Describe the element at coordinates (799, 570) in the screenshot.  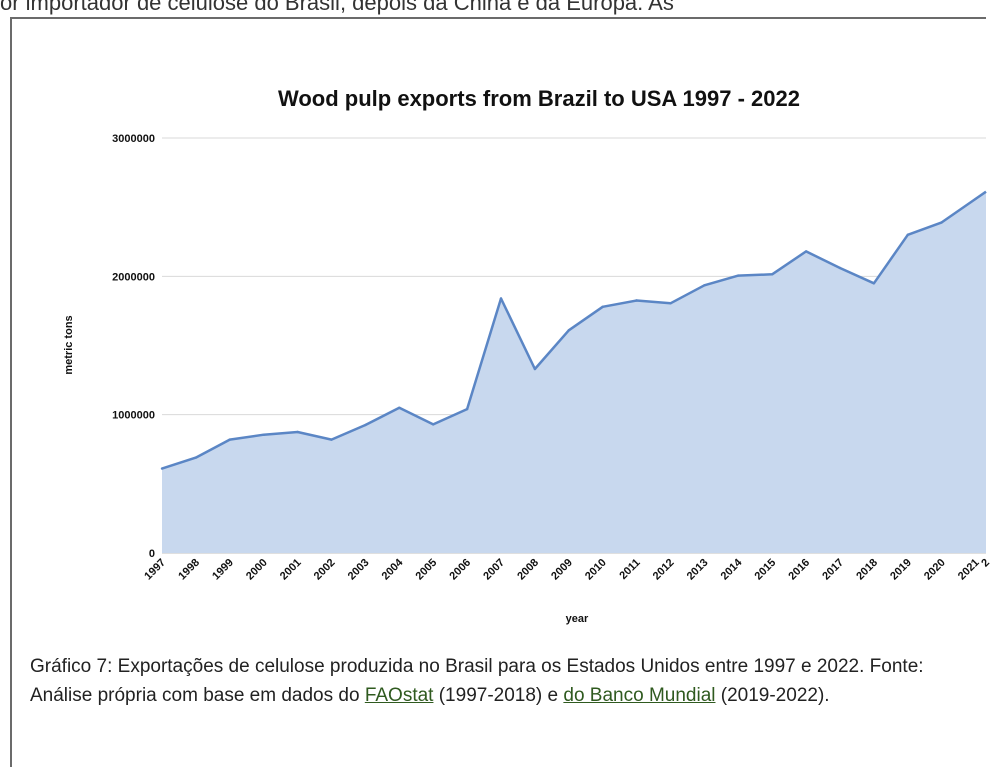
I see `x-tick-label-2016: 2016` at that location.